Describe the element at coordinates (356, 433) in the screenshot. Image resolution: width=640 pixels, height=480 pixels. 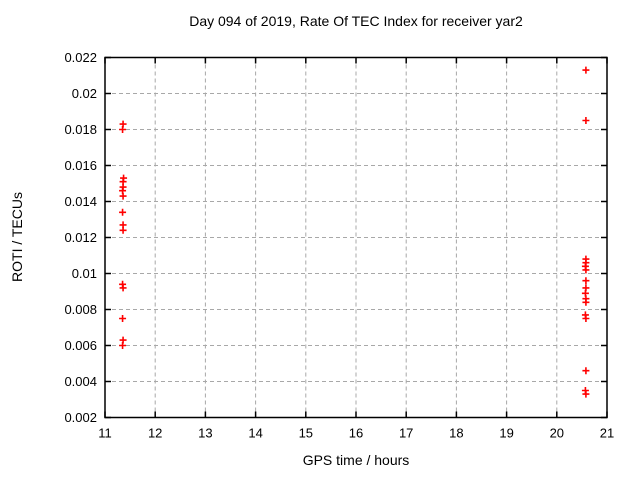
I see `x-tick-label: 16` at that location.